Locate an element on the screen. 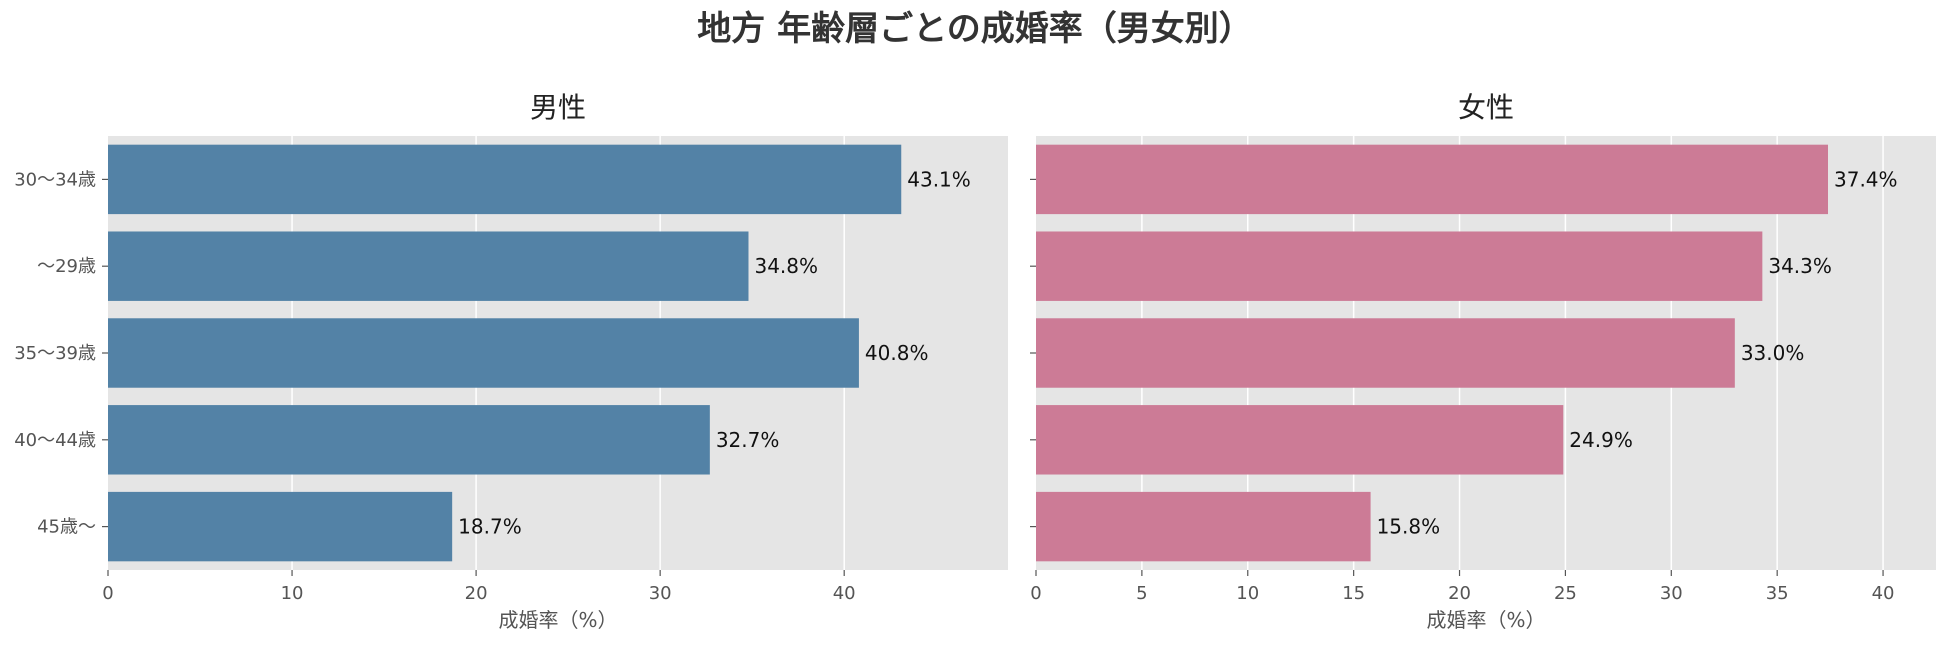  y-tick-label-0: 30〜34歳 is located at coordinates (55, 179).